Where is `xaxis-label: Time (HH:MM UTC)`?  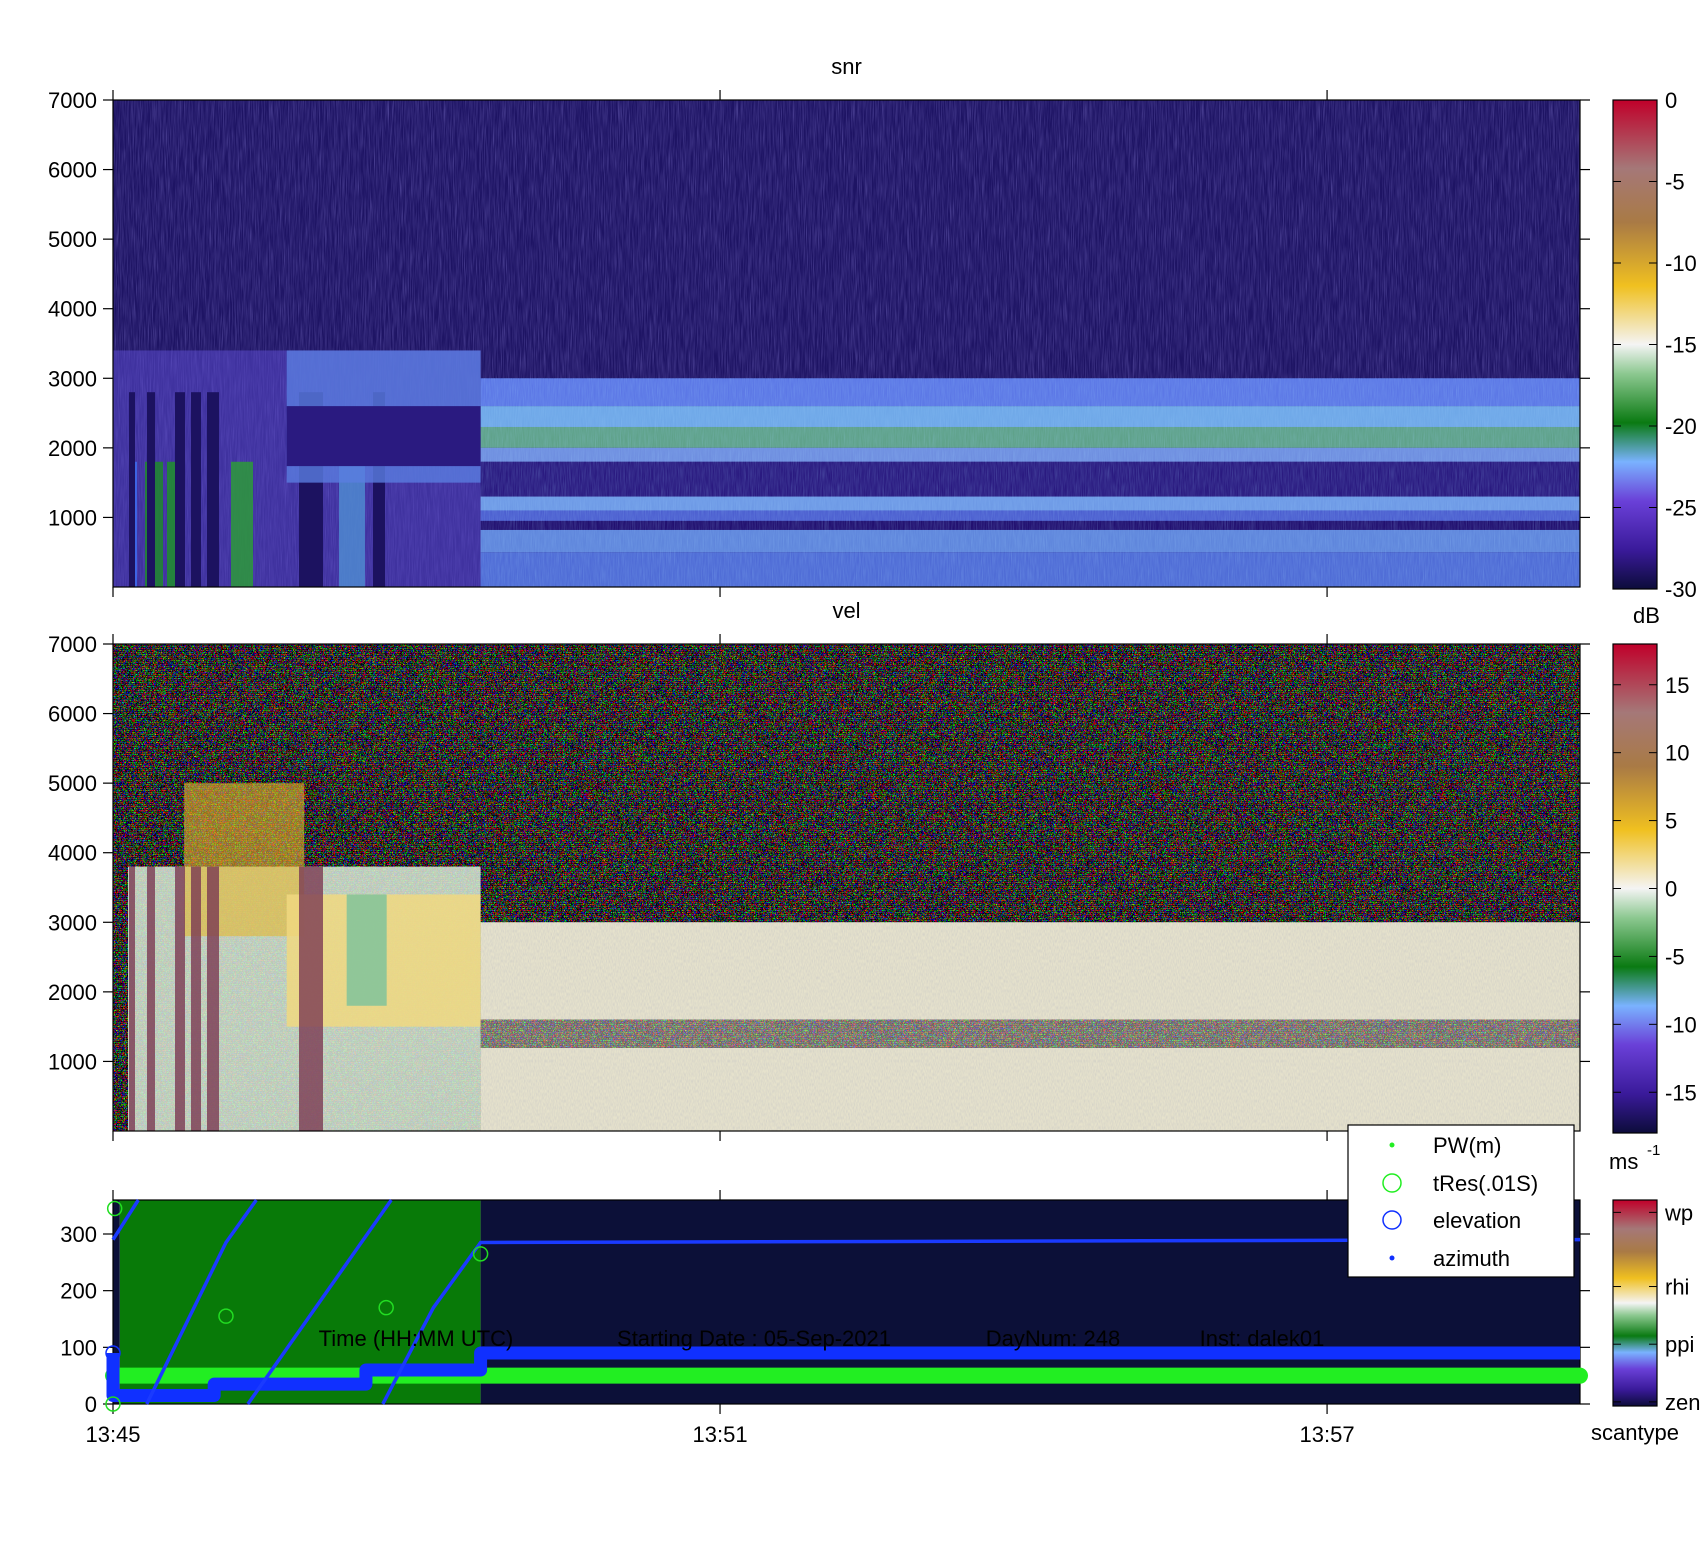 xaxis-label: Time (HH:MM UTC) is located at coordinates (416, 1338).